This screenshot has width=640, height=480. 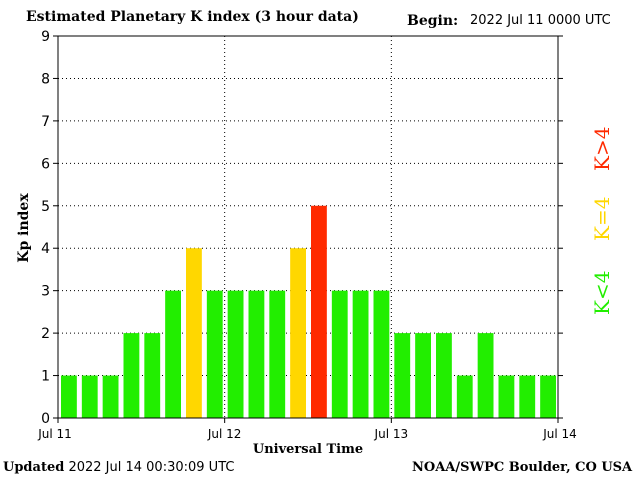 I want to click on x-tick-label: Jul 13, so click(x=391, y=434).